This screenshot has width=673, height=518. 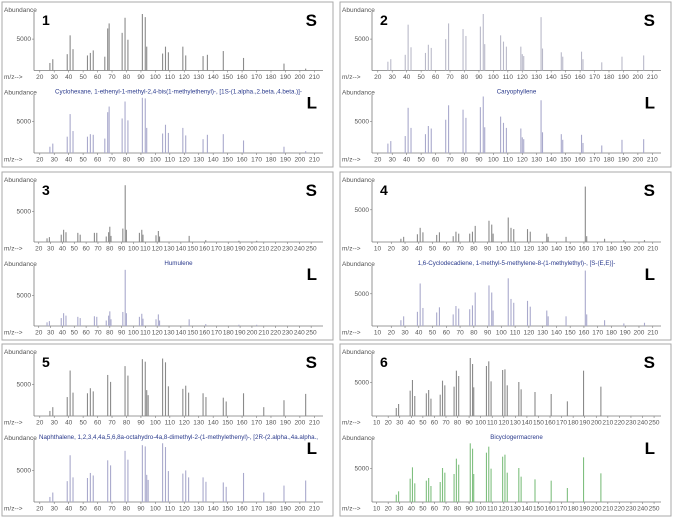 What do you see at coordinates (311, 249) in the screenshot?
I see `x-tick-label: 250` at bounding box center [311, 249].